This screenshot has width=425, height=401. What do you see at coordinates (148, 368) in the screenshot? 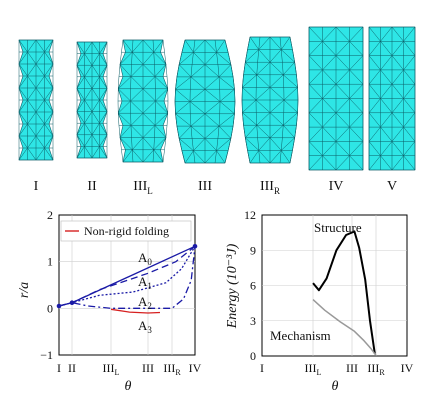
I see `chart1-xtick-label: III` at bounding box center [148, 368].